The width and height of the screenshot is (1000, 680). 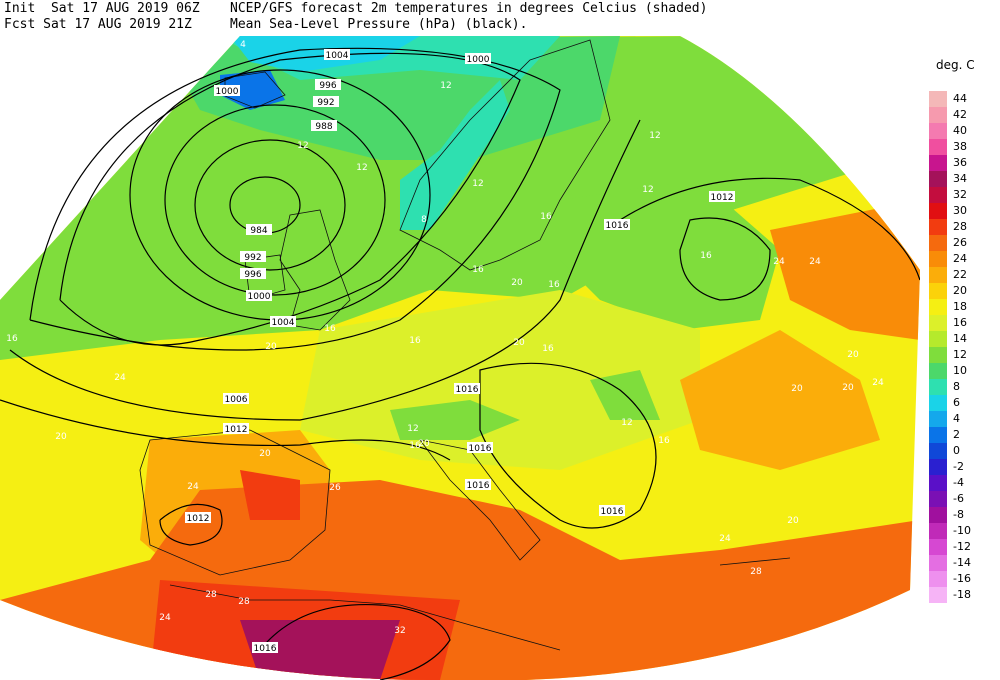 I want to click on temperature-label: 8, so click(x=424, y=220).